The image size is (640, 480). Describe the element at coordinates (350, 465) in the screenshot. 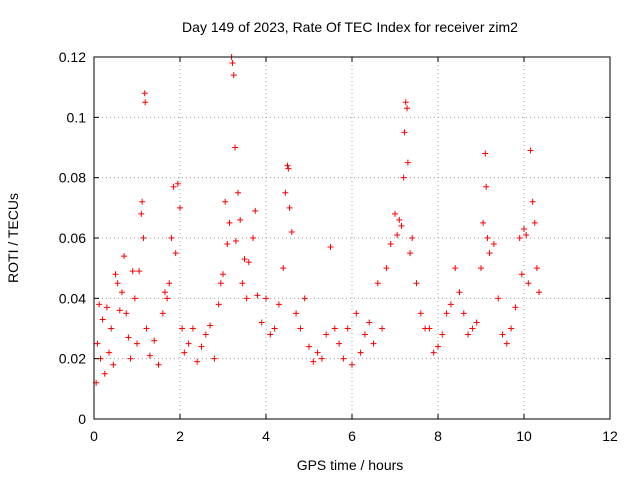

I see `x-axis-label: GPS time / hours` at that location.